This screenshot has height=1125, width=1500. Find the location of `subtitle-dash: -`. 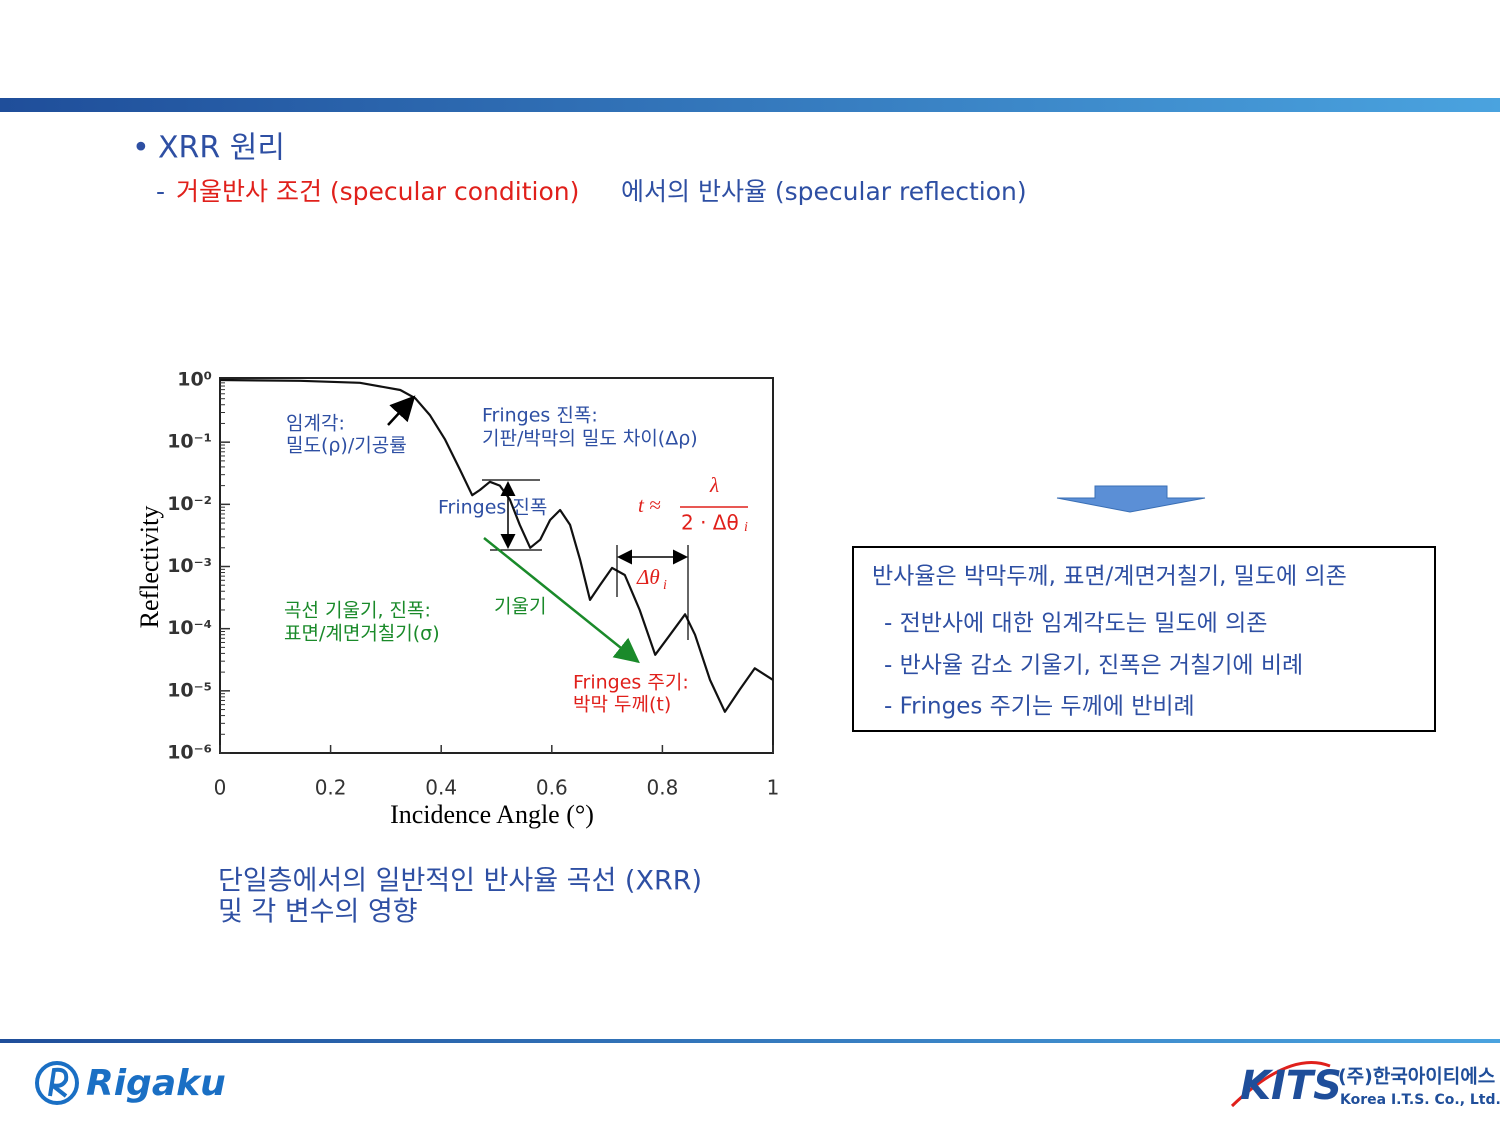

subtitle-dash: - is located at coordinates (160, 191).